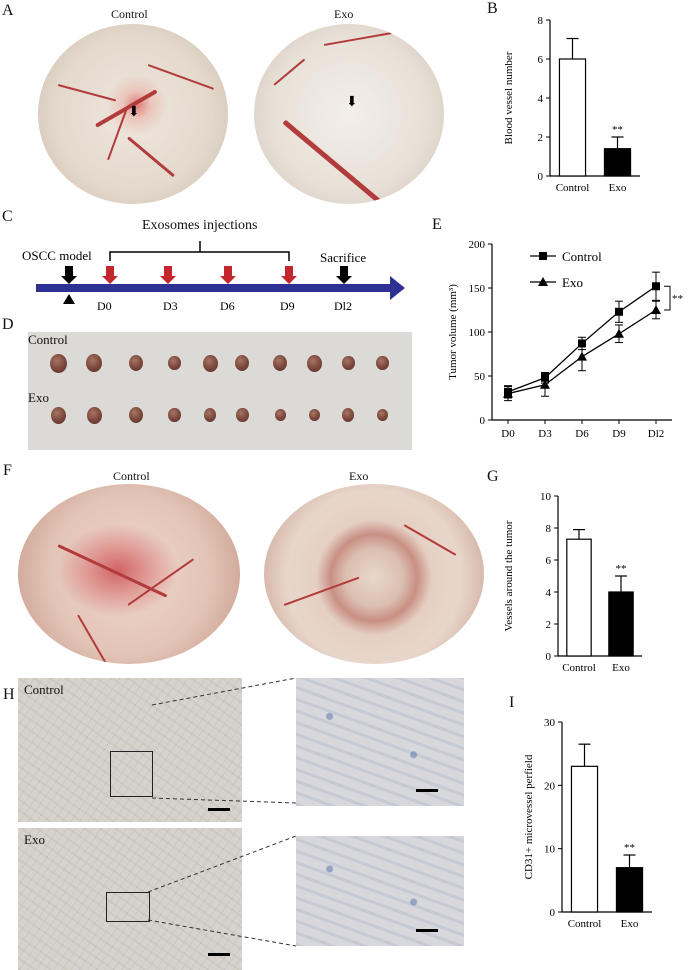  I want to click on panel-a-exo-label: Exo, so click(344, 14).